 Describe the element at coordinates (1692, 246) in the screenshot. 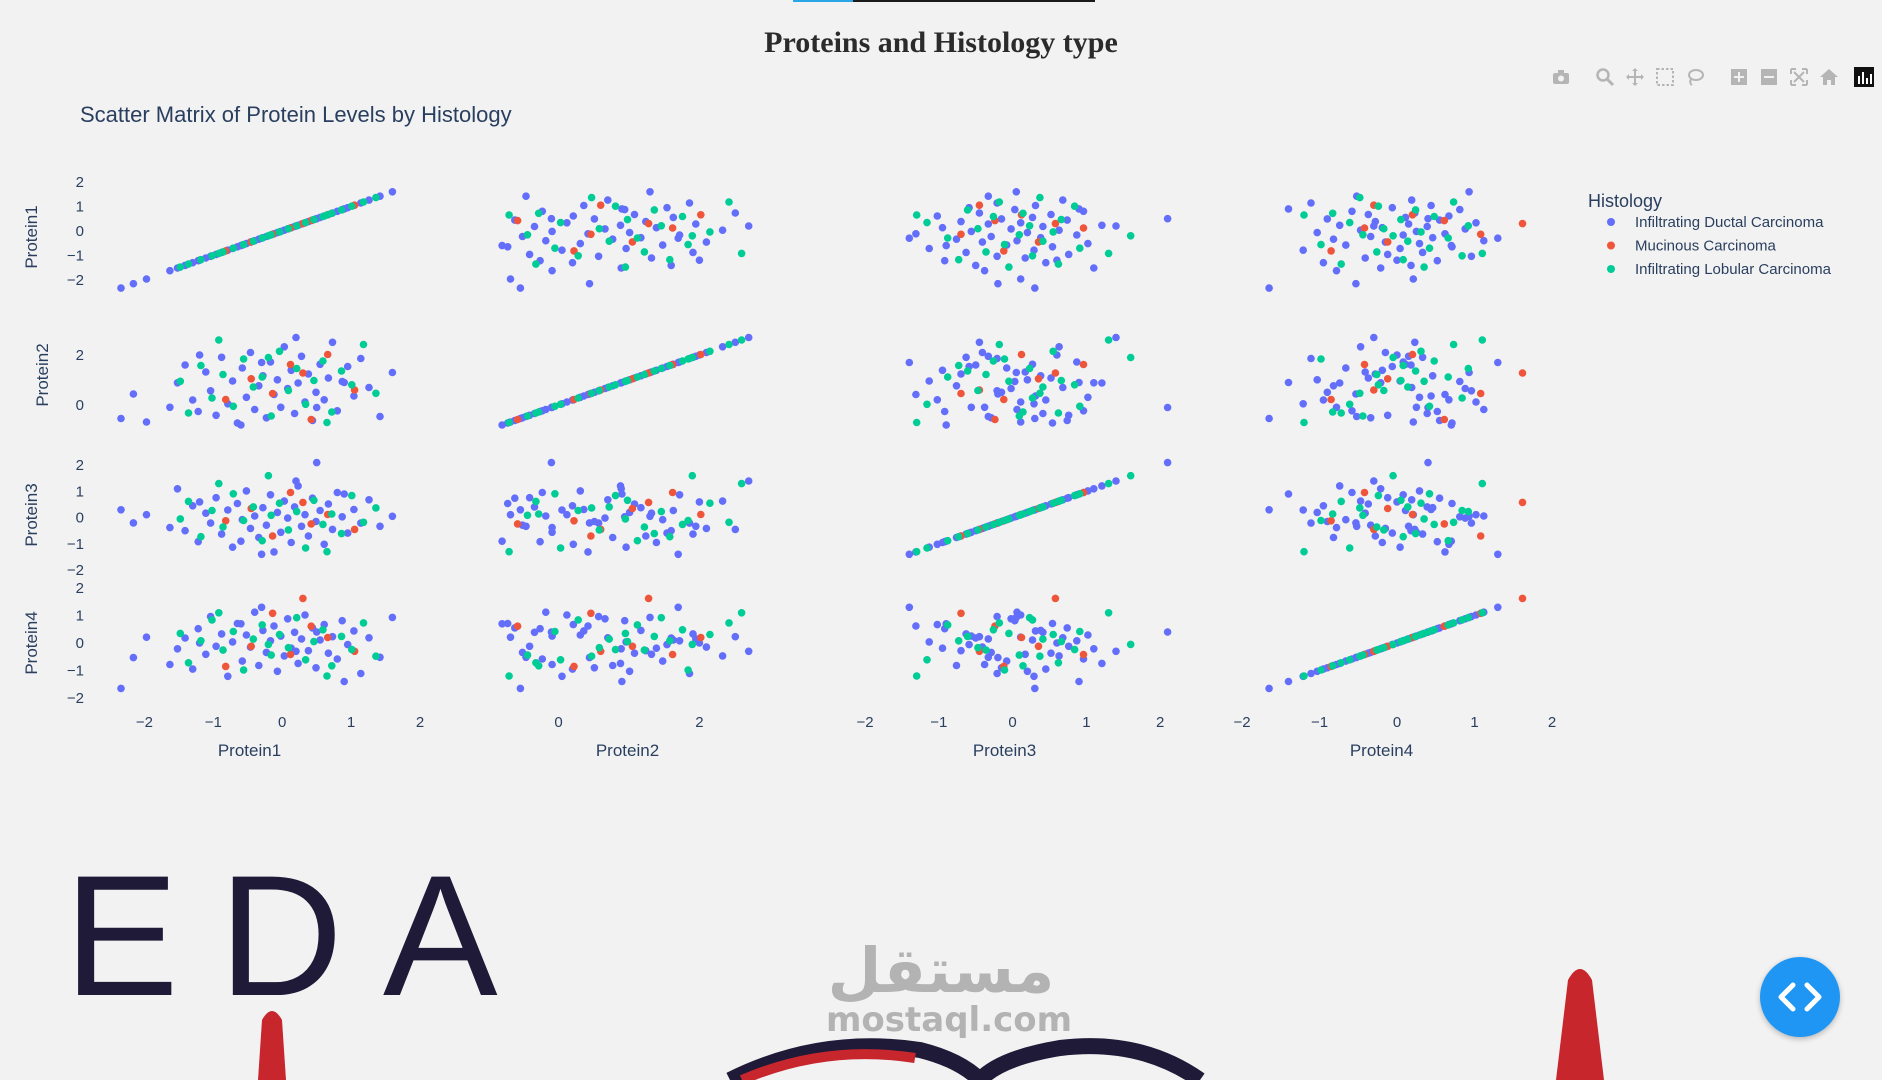

I see `legend-item: Mucinous Carcinoma` at that location.